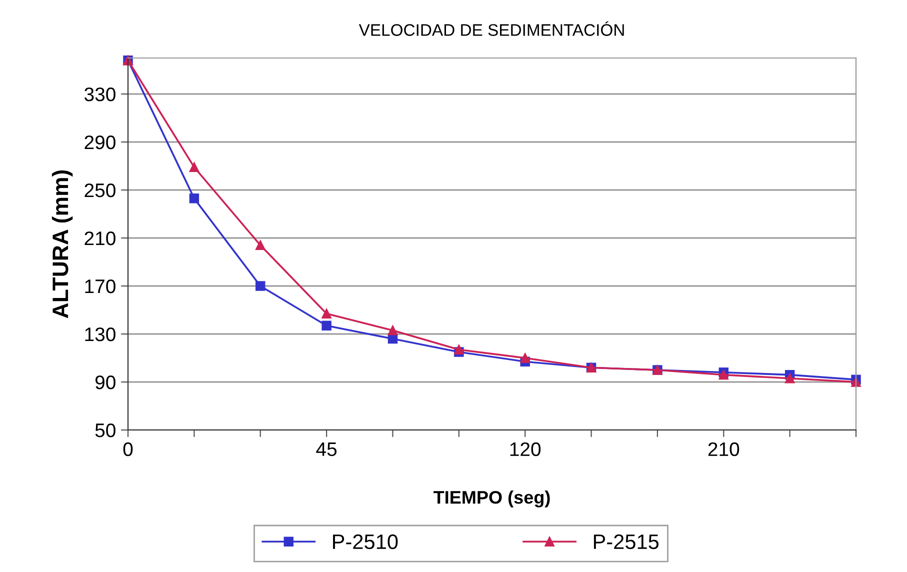  What do you see at coordinates (100, 238) in the screenshot?
I see `y-tick-label: 210` at bounding box center [100, 238].